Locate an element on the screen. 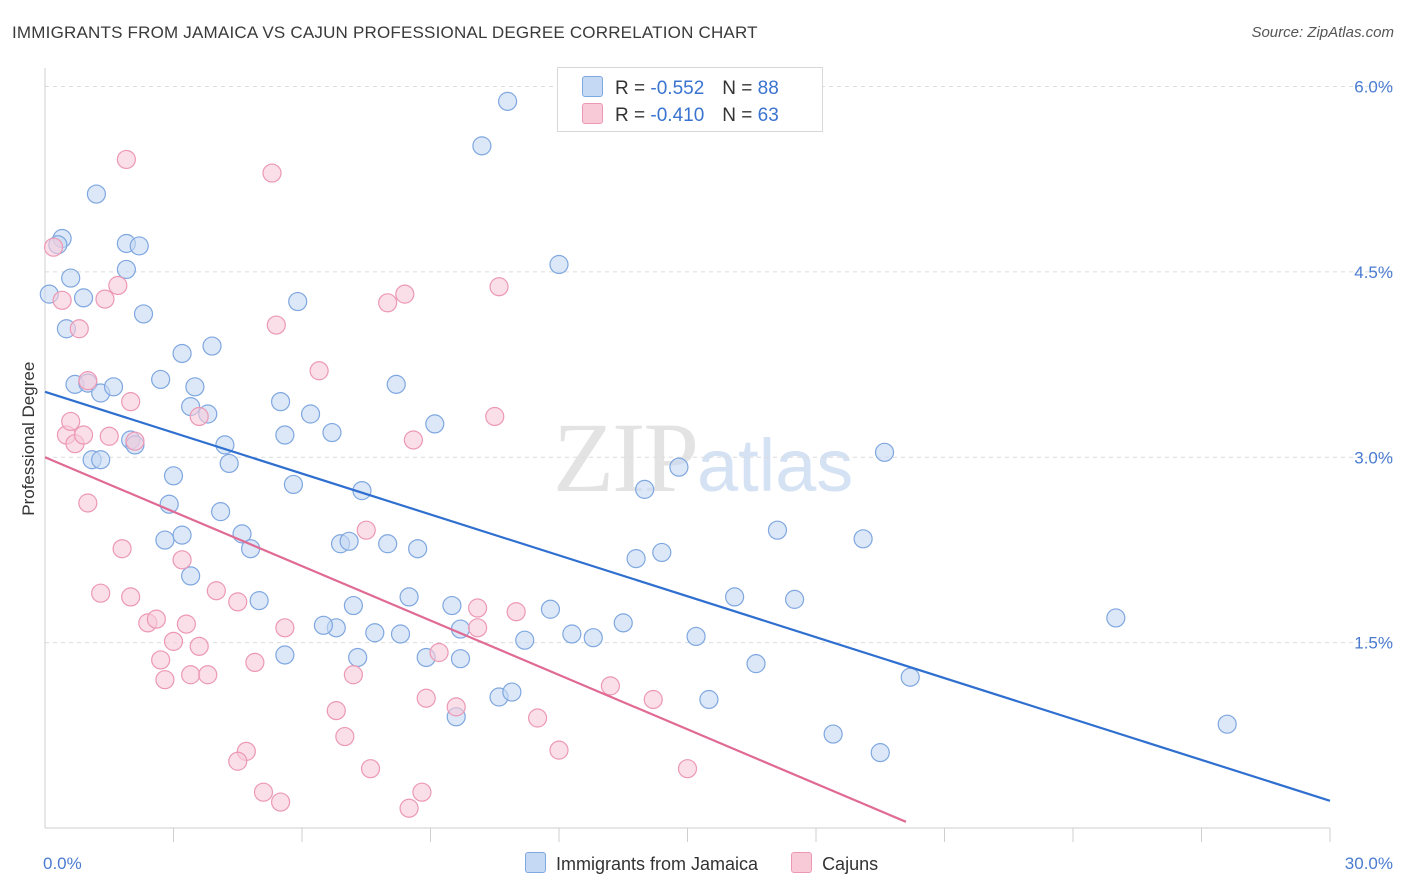 The image size is (1406, 892). jamaica-r-value: -0.552 is located at coordinates (677, 88).